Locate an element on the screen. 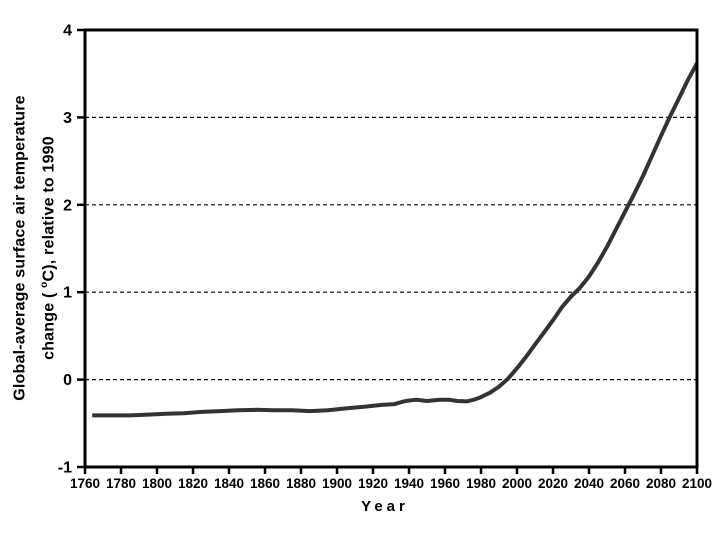 This screenshot has height=540, width=720. x-tick-label-2100: 2100 is located at coordinates (697, 483).